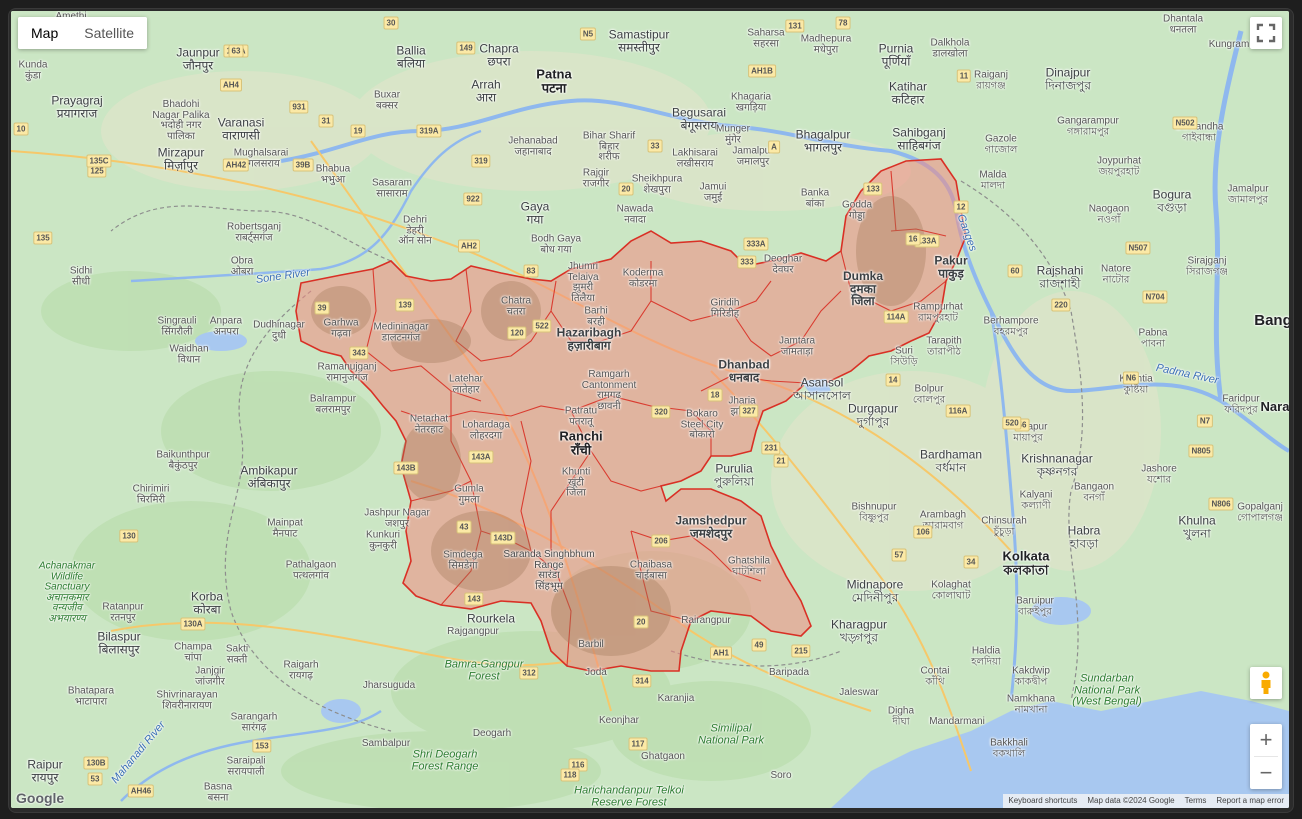 Image resolution: width=1302 pixels, height=819 pixels. What do you see at coordinates (1199, 132) in the screenshot?
I see `place-label: Gaibandha গাইবান্ধা` at bounding box center [1199, 132].